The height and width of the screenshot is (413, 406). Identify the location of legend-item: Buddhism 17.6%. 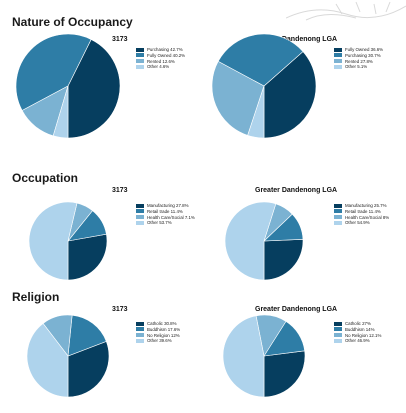
(158, 329).